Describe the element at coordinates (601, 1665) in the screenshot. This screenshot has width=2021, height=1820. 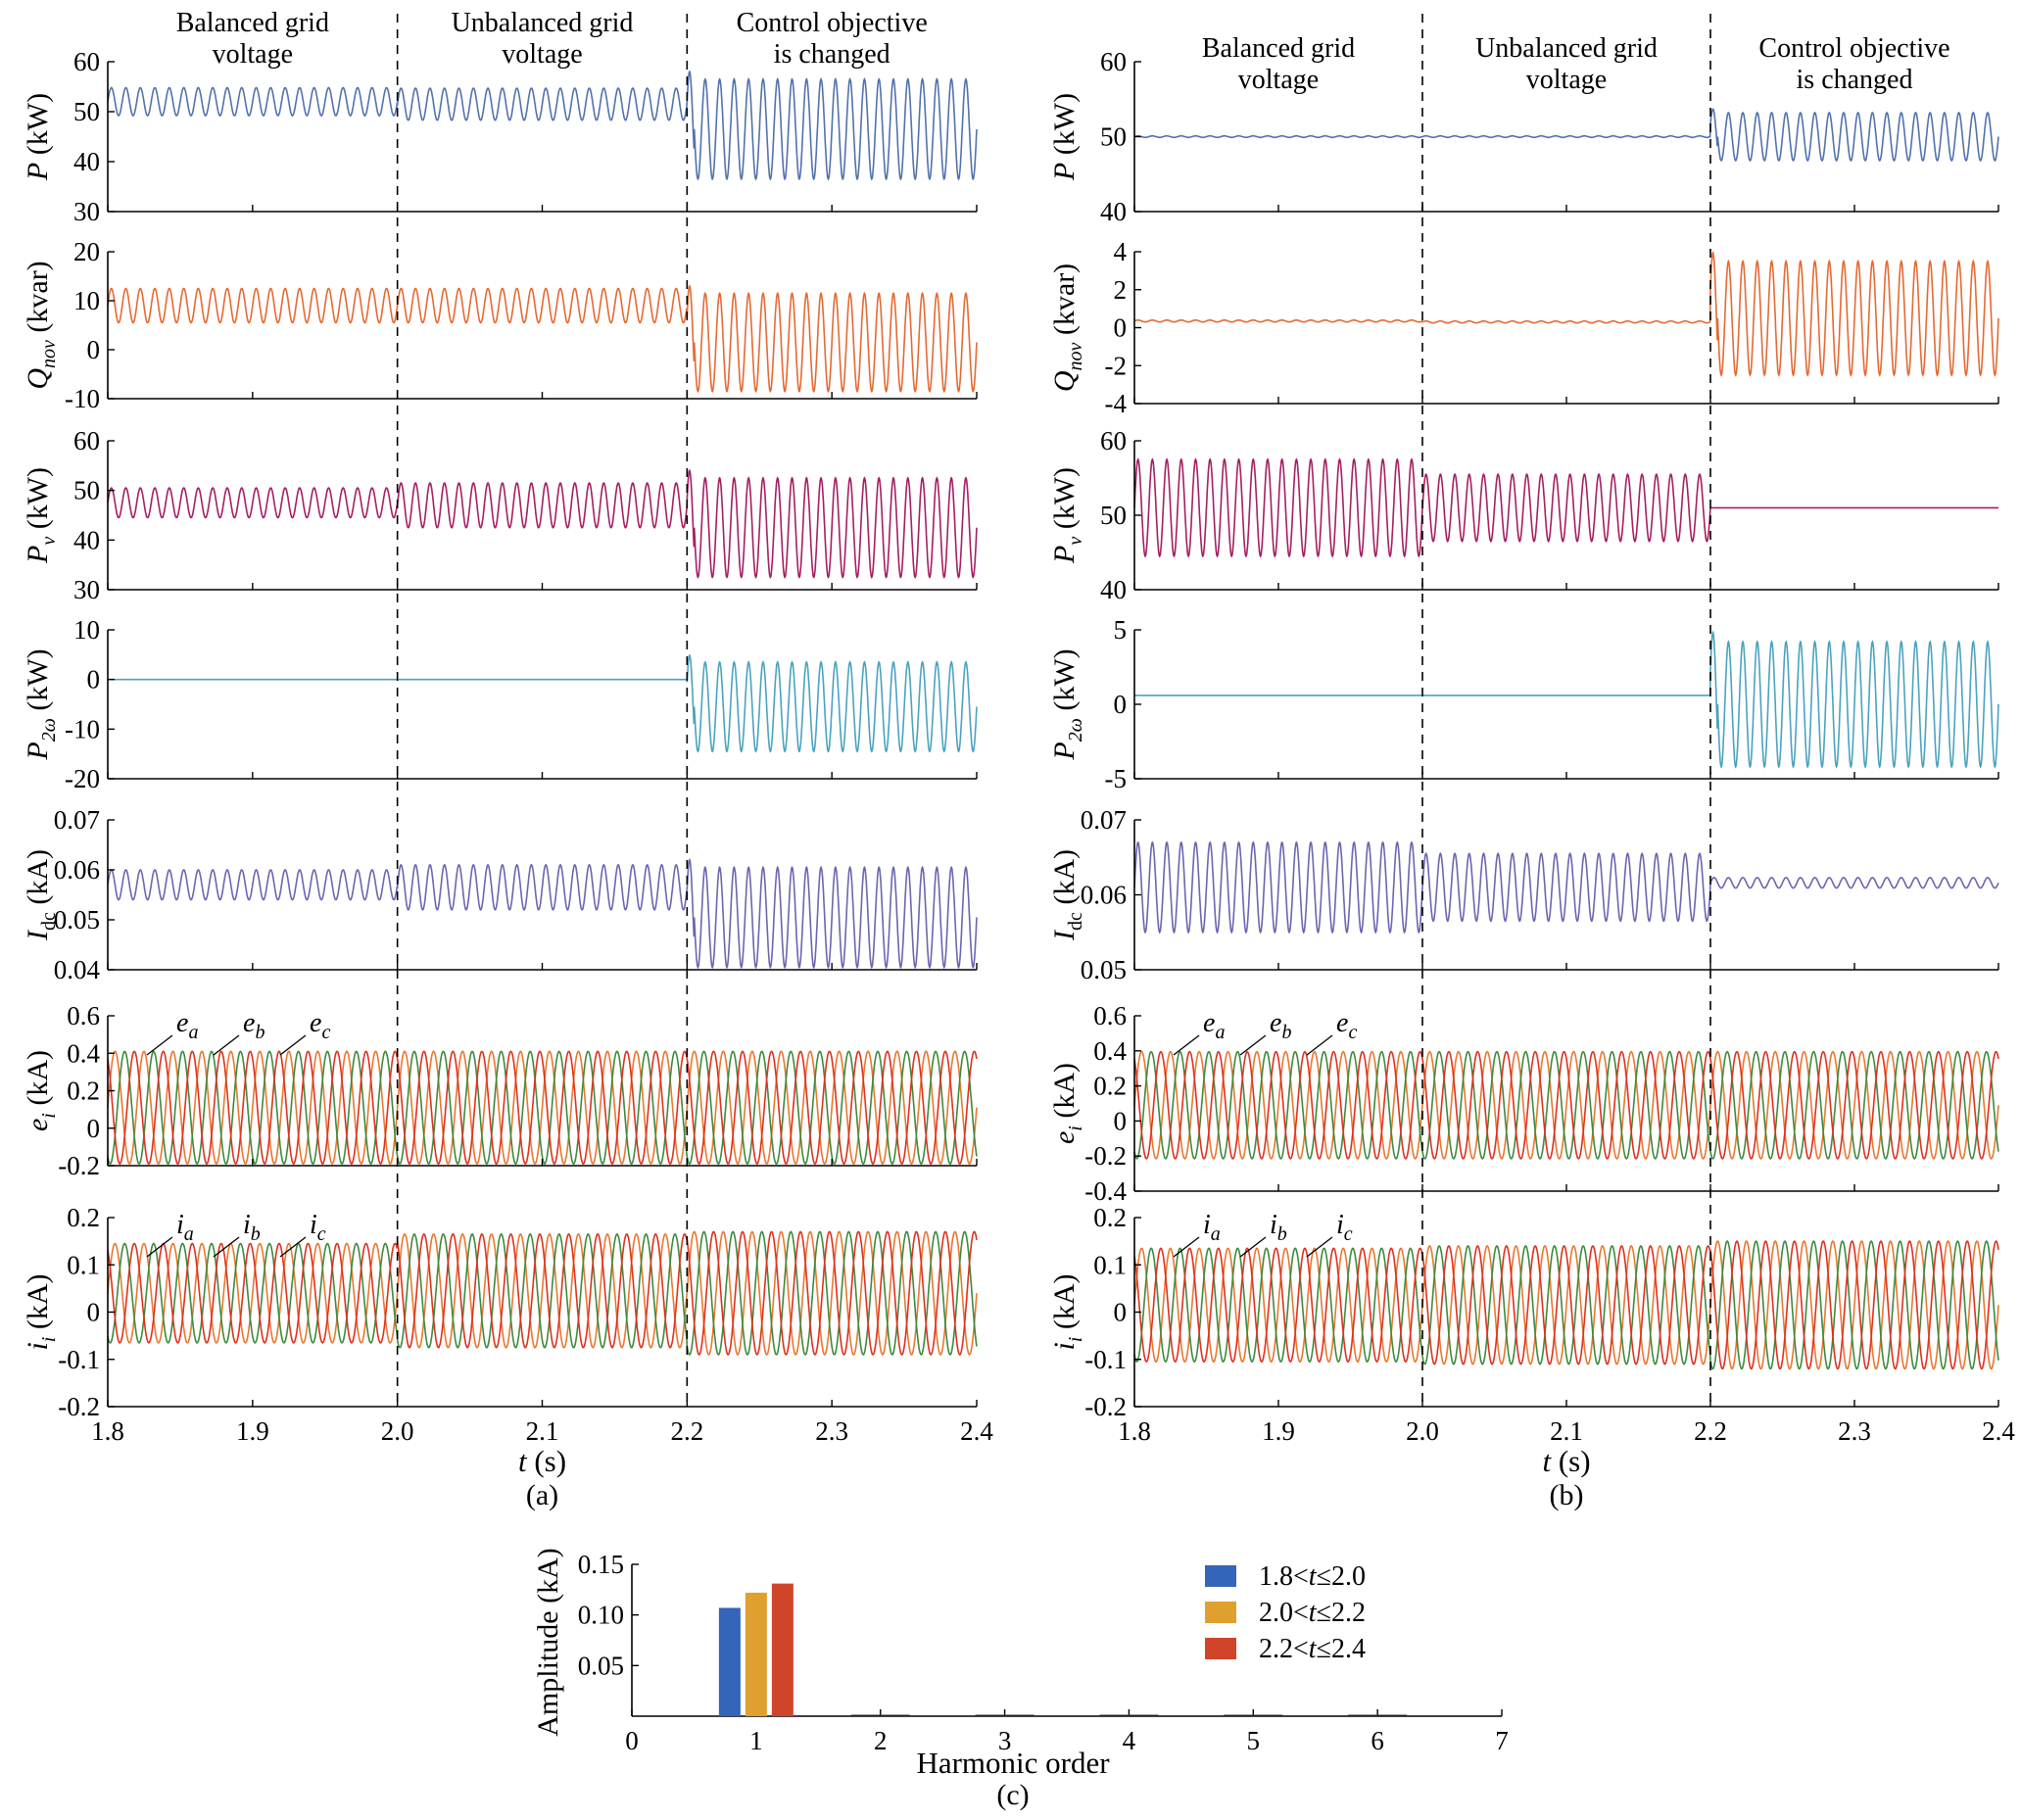
I see `y-tick-label: 0.05` at that location.